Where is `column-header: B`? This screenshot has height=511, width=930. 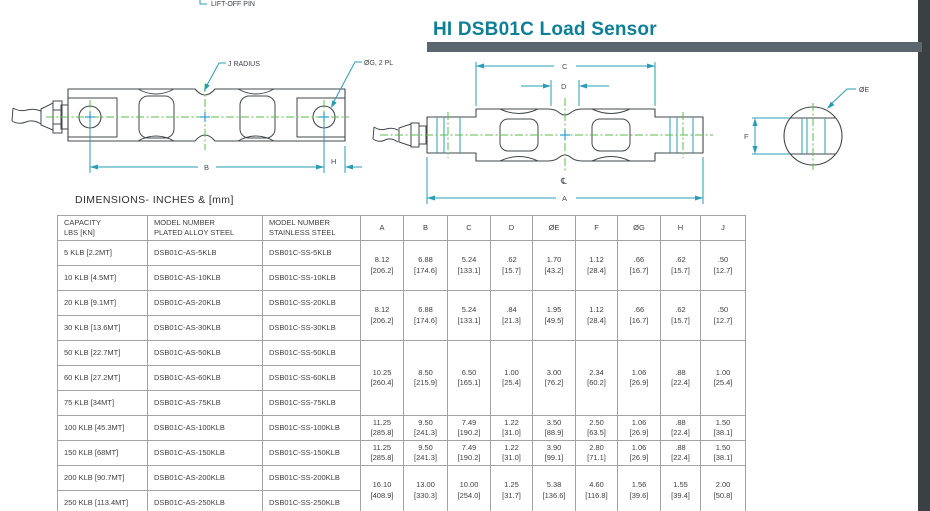
column-header: B is located at coordinates (425, 228).